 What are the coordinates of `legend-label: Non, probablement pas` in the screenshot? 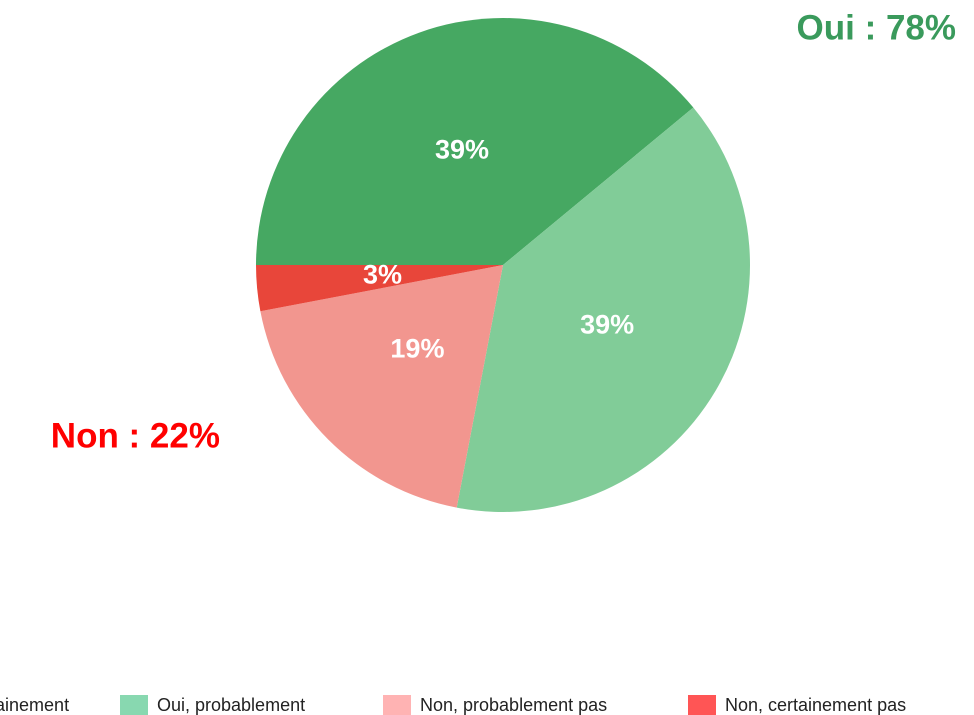 It's located at (513, 705).